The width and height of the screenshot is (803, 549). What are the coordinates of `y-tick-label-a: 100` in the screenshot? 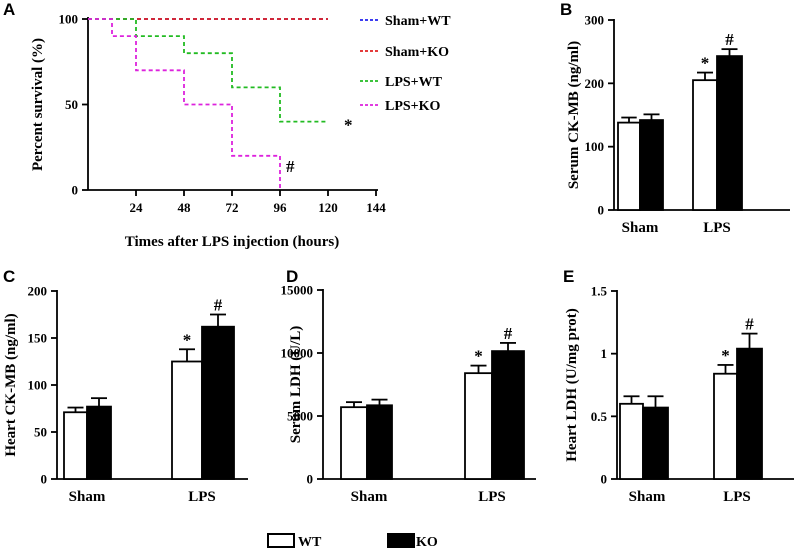 It's located at (69, 19).